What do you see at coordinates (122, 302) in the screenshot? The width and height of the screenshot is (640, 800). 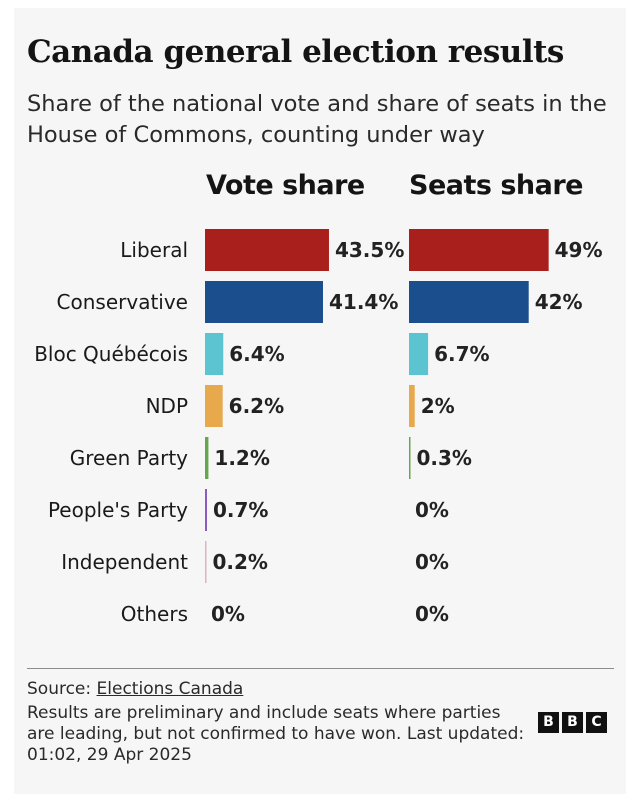 I see `category-label-conservative: Conservative` at bounding box center [122, 302].